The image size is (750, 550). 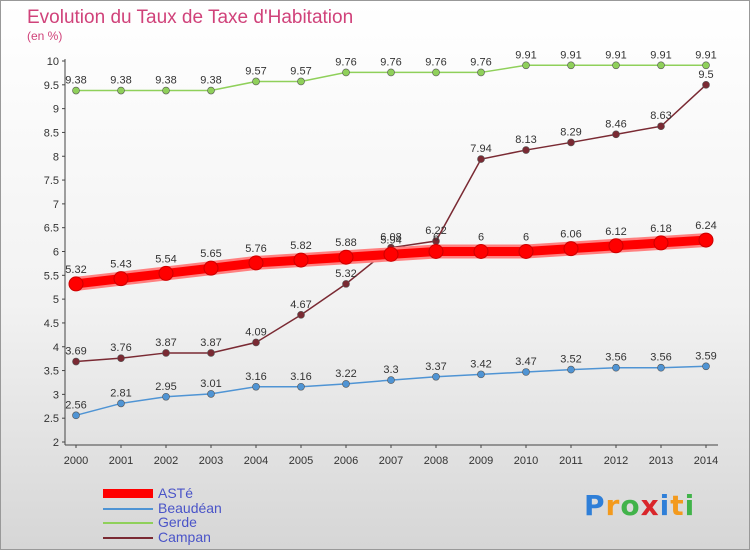 What do you see at coordinates (190, 507) in the screenshot?
I see `legend-label: Beaudéan` at bounding box center [190, 507].